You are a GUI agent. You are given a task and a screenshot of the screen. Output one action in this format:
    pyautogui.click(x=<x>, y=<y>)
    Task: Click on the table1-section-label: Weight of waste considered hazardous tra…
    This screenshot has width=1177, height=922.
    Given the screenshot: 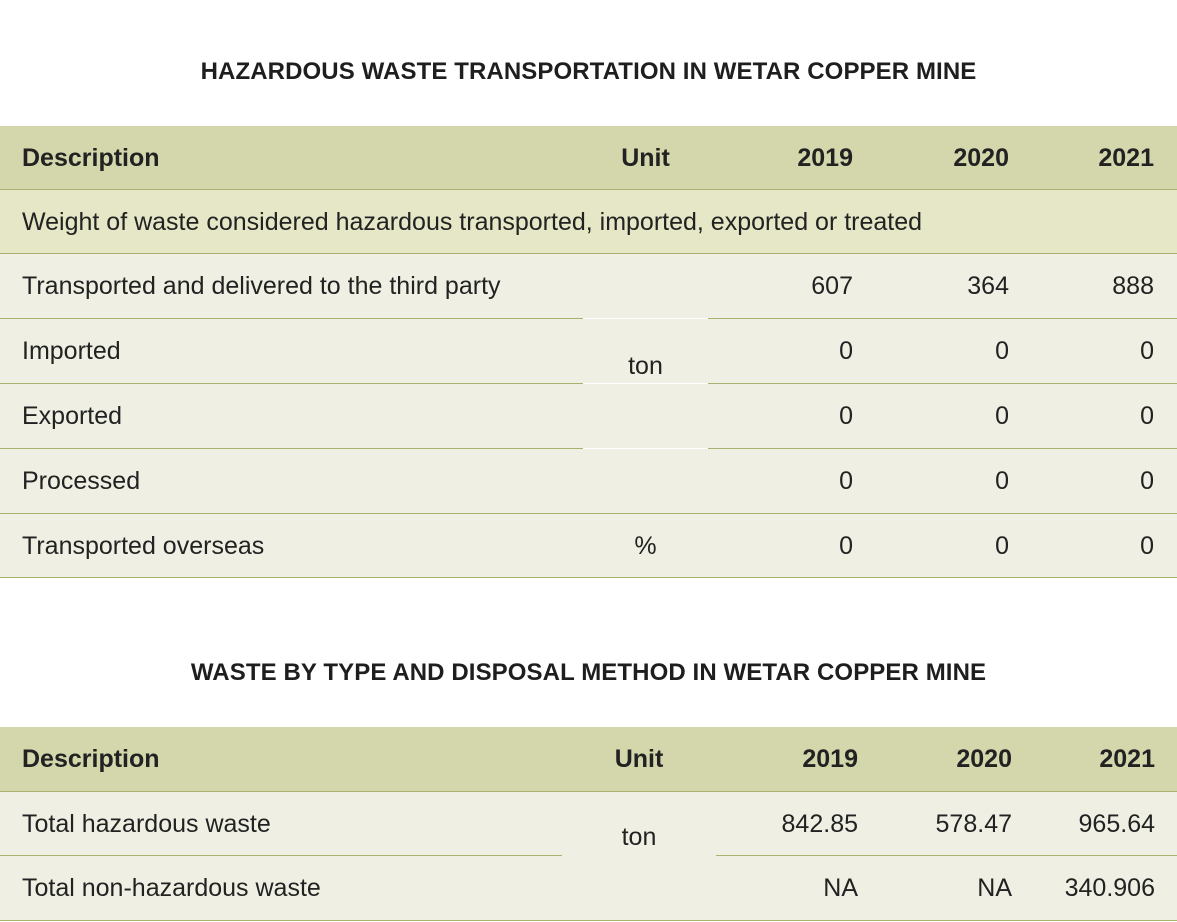 What is the action you would take?
    pyautogui.click(x=472, y=222)
    